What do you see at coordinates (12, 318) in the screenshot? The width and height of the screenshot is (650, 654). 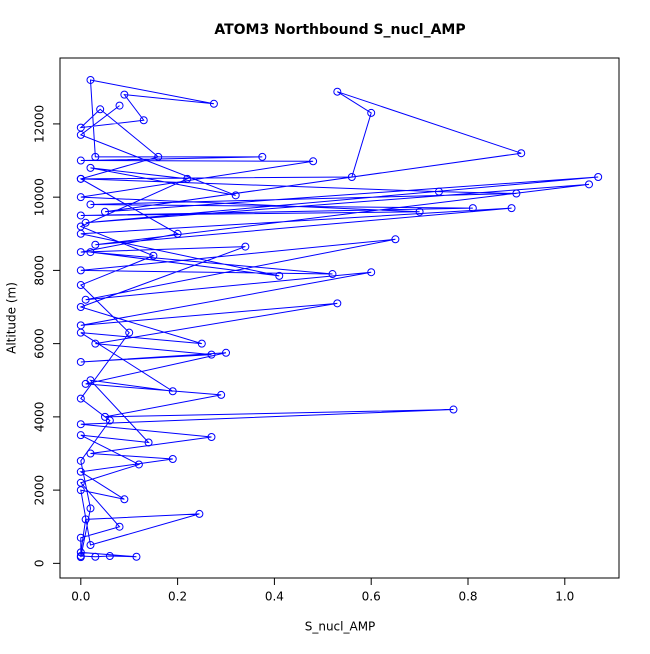 I see `y-axis-label: Altitude (m)` at bounding box center [12, 318].